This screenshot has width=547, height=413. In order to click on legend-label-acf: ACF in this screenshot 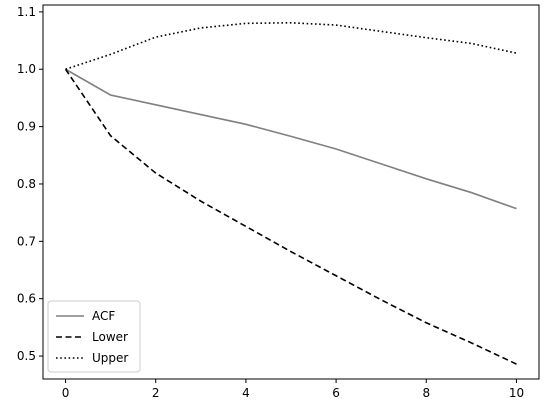, I will do `click(103, 316)`.